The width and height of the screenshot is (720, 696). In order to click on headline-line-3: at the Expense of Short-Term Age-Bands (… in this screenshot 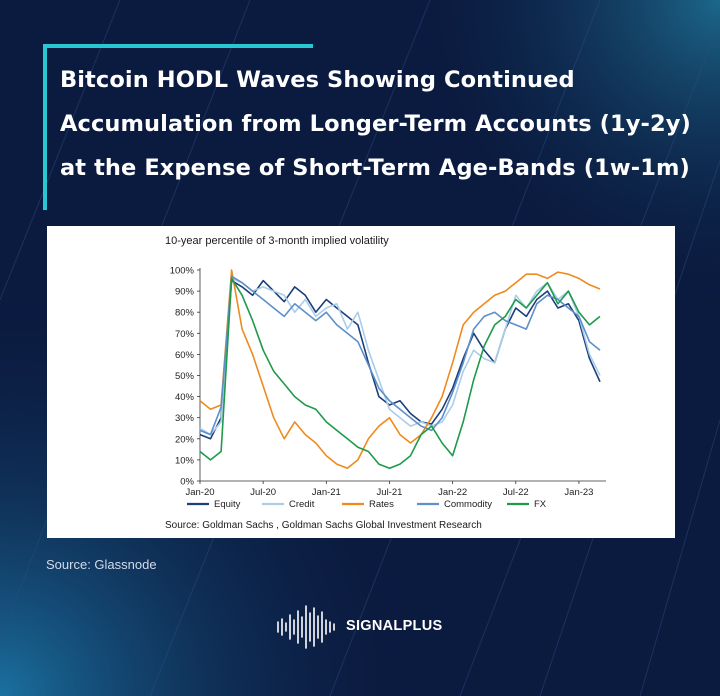, I will do `click(375, 168)`.